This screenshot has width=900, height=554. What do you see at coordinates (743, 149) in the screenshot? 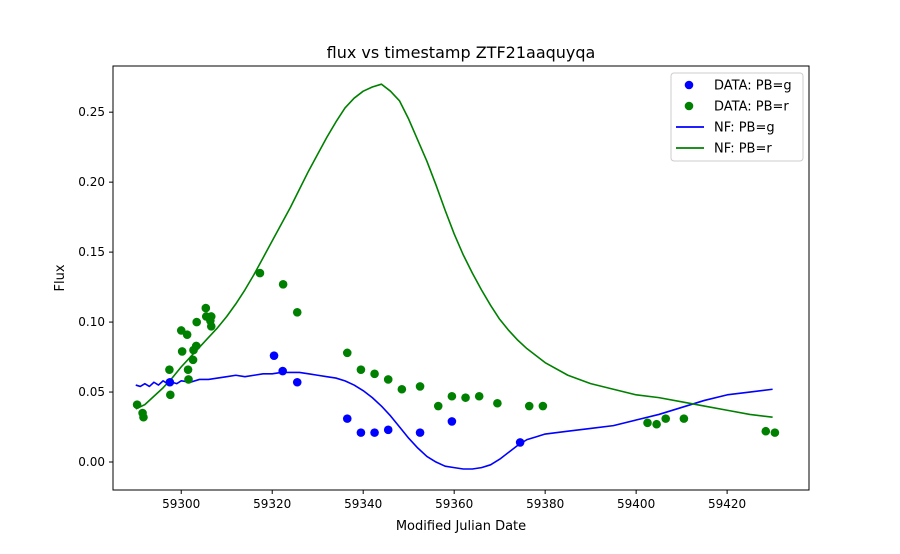
I see `legend-label-3: NF: PB=r` at bounding box center [743, 149].